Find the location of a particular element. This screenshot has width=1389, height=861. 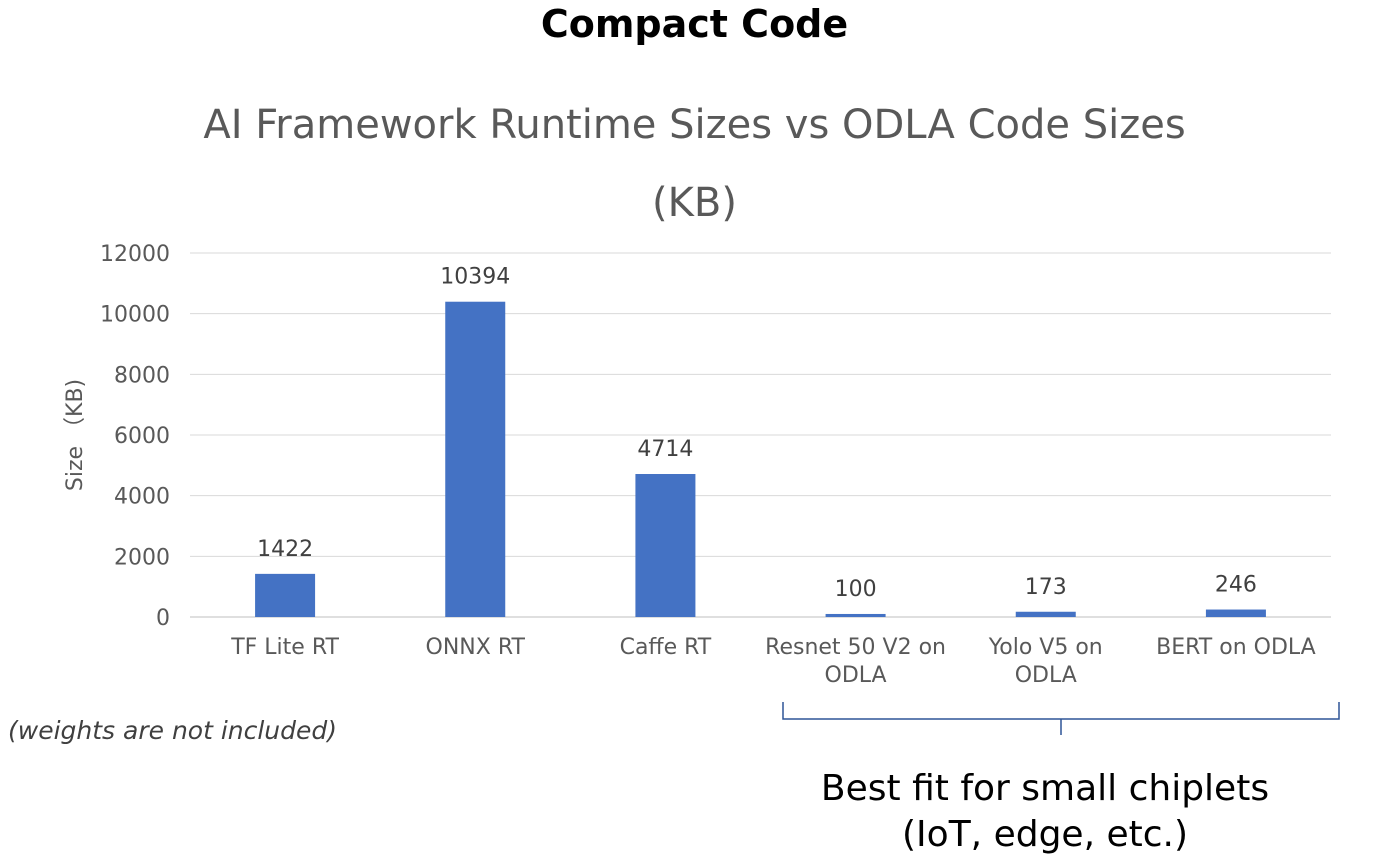

category-label: Yolo V5 on is located at coordinates (1045, 647).